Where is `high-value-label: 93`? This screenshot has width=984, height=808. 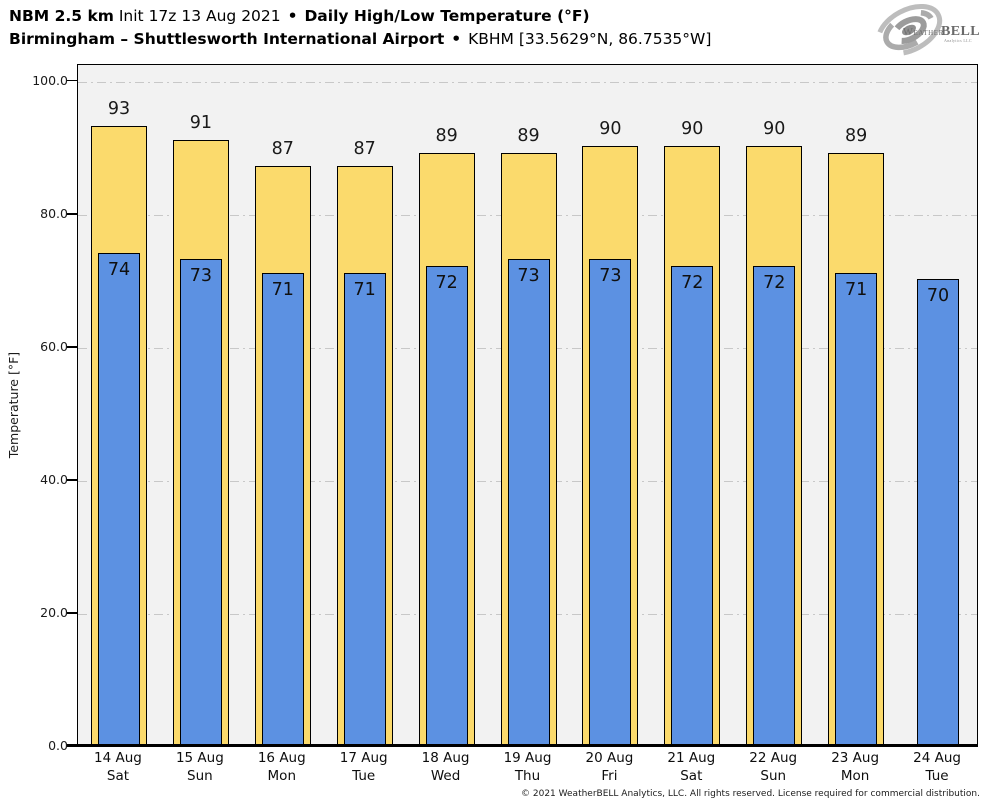
high-value-label: 93 is located at coordinates (119, 109).